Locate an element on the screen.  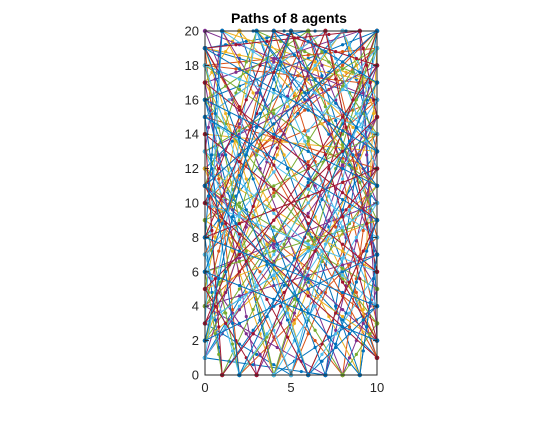
y-tick-label: 14 is located at coordinates (192, 134).